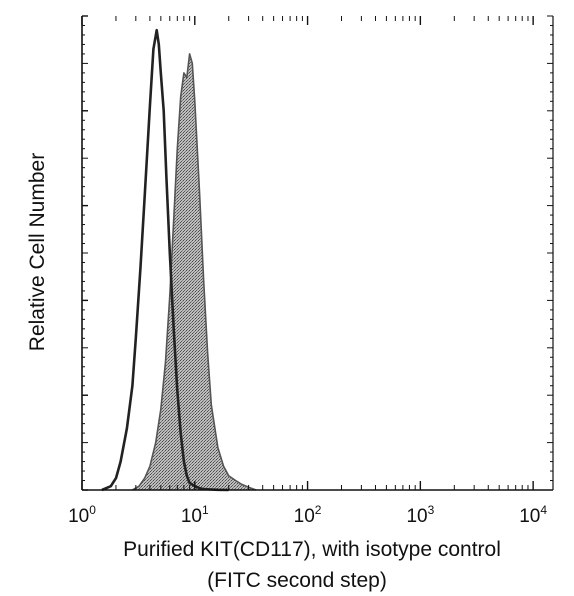 The image size is (574, 596). I want to click on x-tick-label-exponent: 0, so click(92, 510).